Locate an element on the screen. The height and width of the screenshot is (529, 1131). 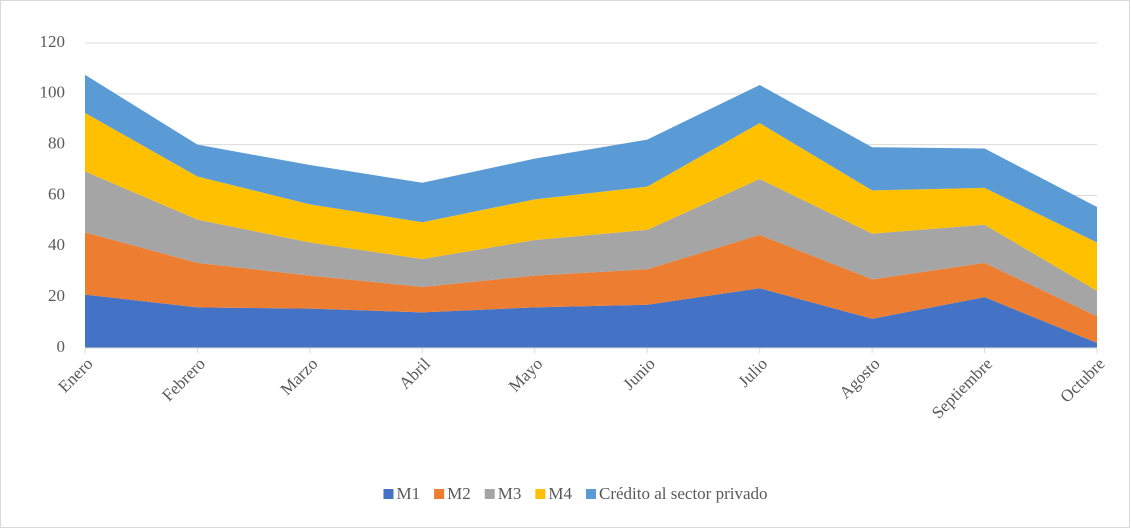
legend-label: M3 is located at coordinates (510, 493).